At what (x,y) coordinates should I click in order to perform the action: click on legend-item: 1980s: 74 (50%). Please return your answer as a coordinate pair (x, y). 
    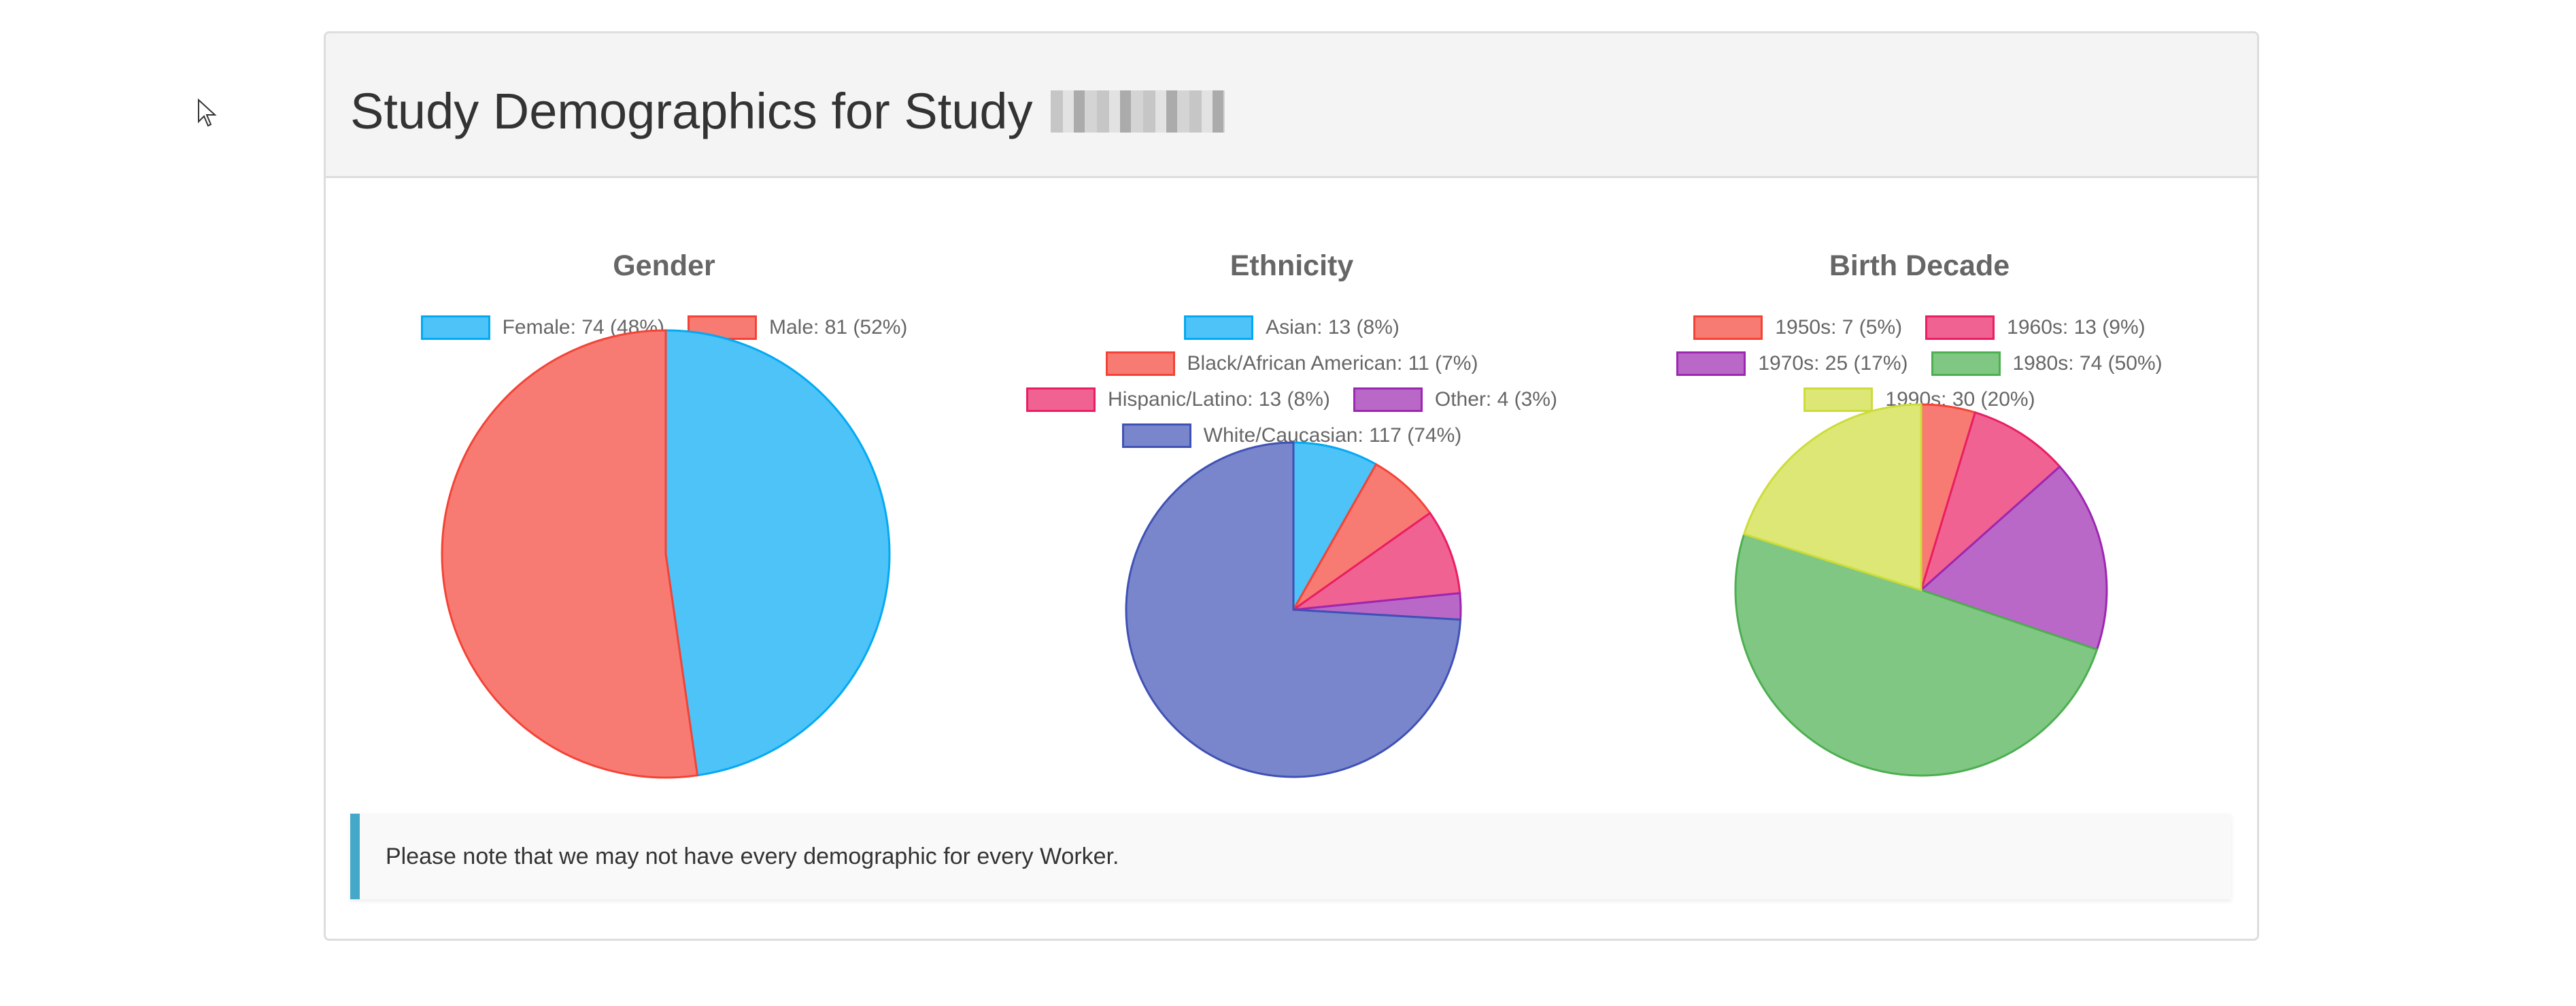
    Looking at the image, I should click on (2047, 363).